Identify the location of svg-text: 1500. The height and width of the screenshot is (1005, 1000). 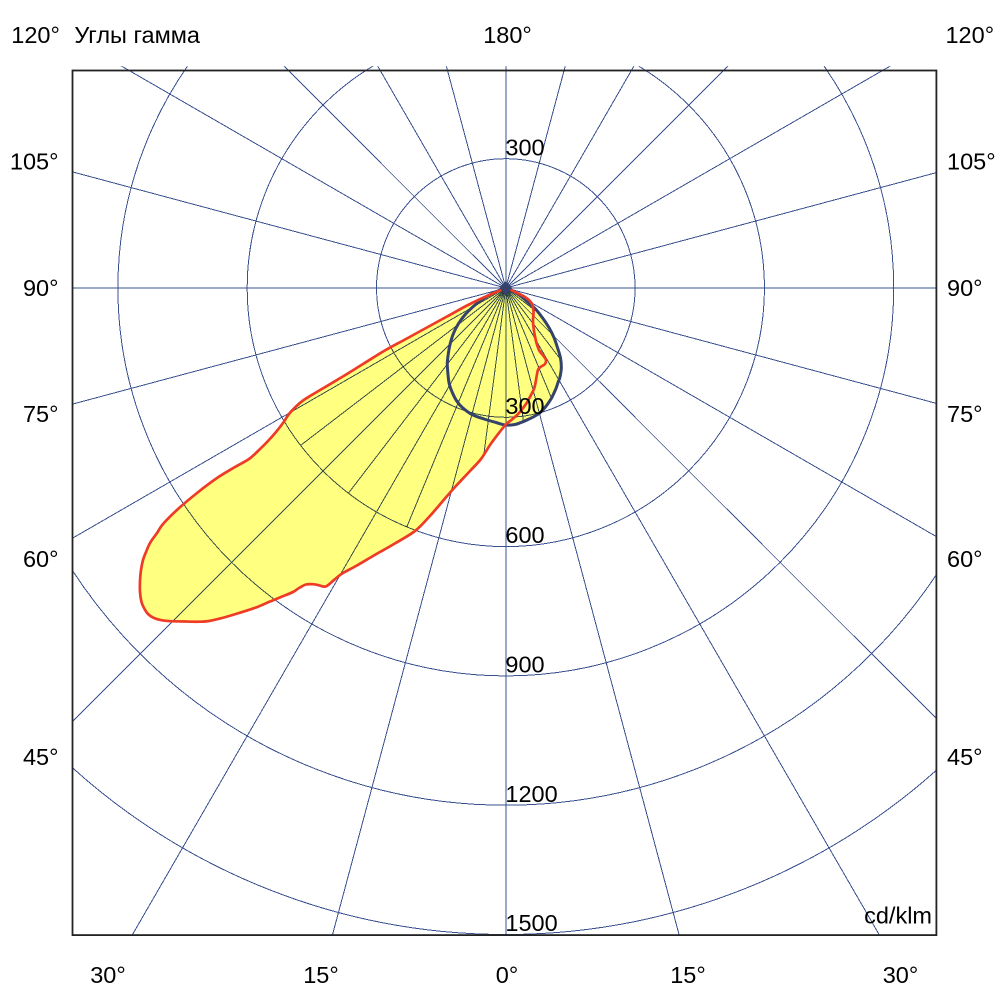
(531, 923).